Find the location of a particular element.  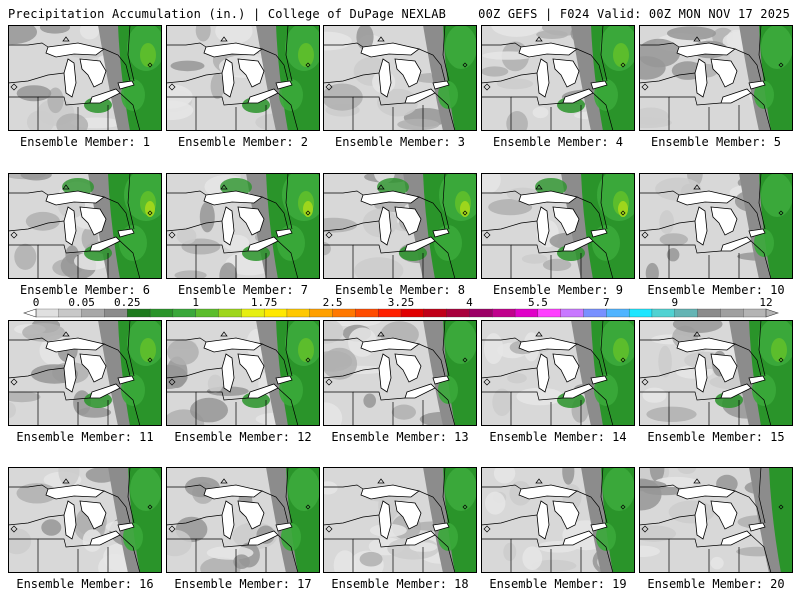

ensemble-member-label: Ensemble Member: 18 is located at coordinates (400, 584).